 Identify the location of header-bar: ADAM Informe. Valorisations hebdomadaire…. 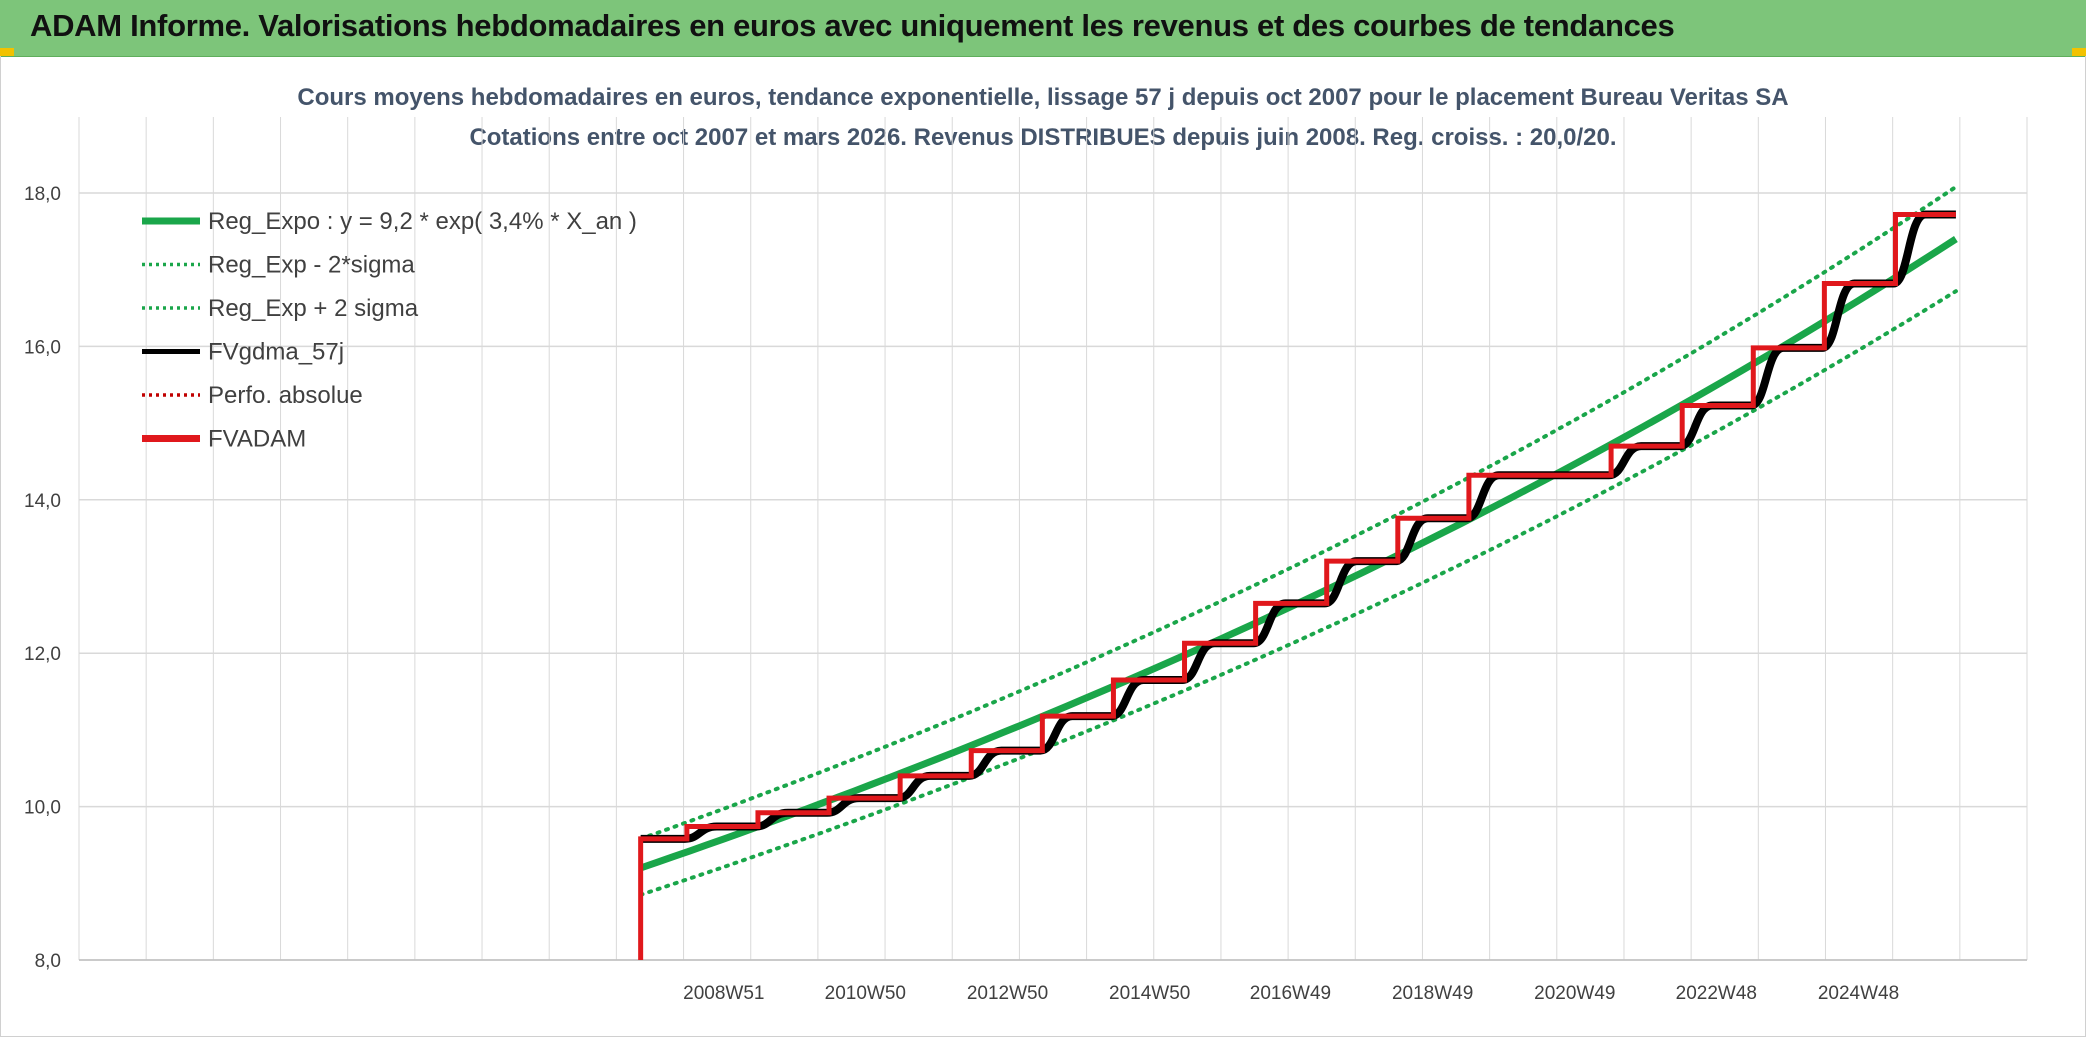
(1043, 28).